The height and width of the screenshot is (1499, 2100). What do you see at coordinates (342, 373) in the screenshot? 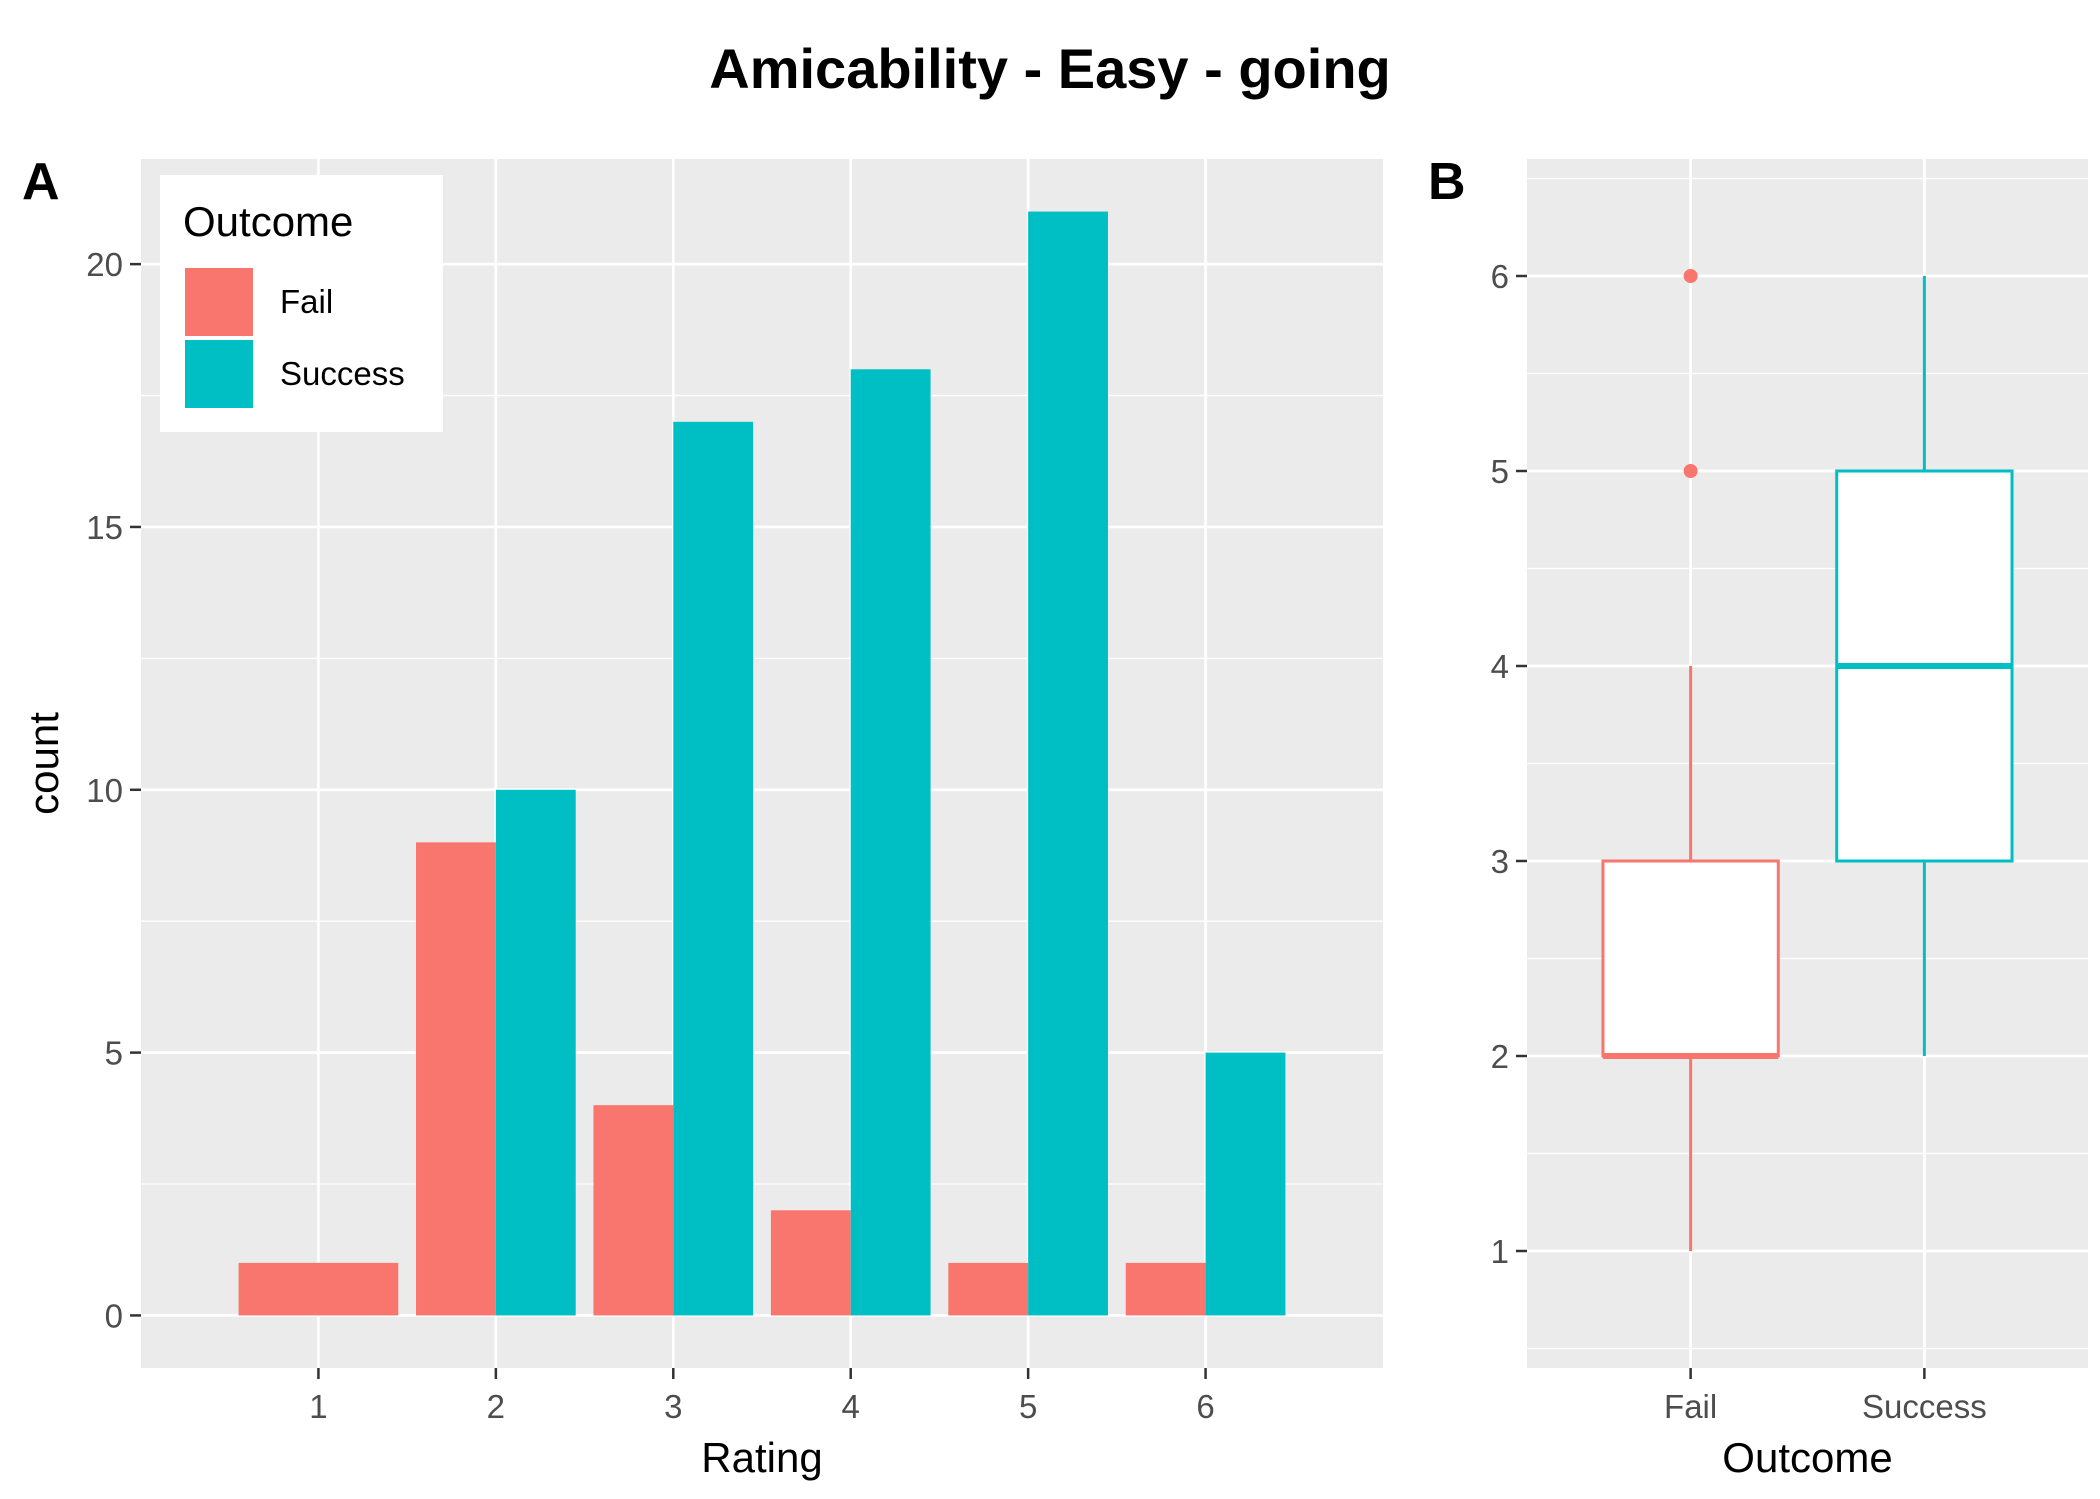
I see `legend-label-success: Success` at bounding box center [342, 373].